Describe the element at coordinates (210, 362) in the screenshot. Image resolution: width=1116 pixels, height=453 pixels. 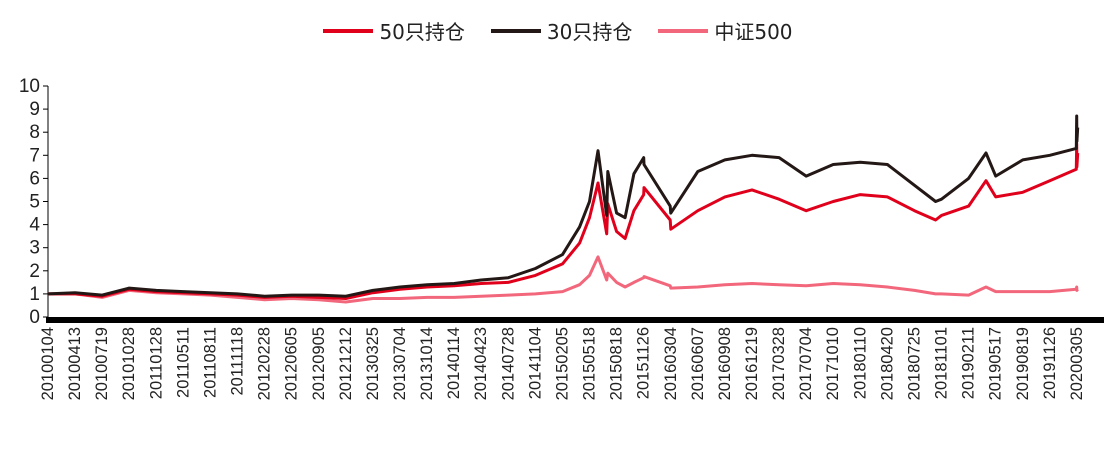
I see `x-tick-label: 20110811` at that location.